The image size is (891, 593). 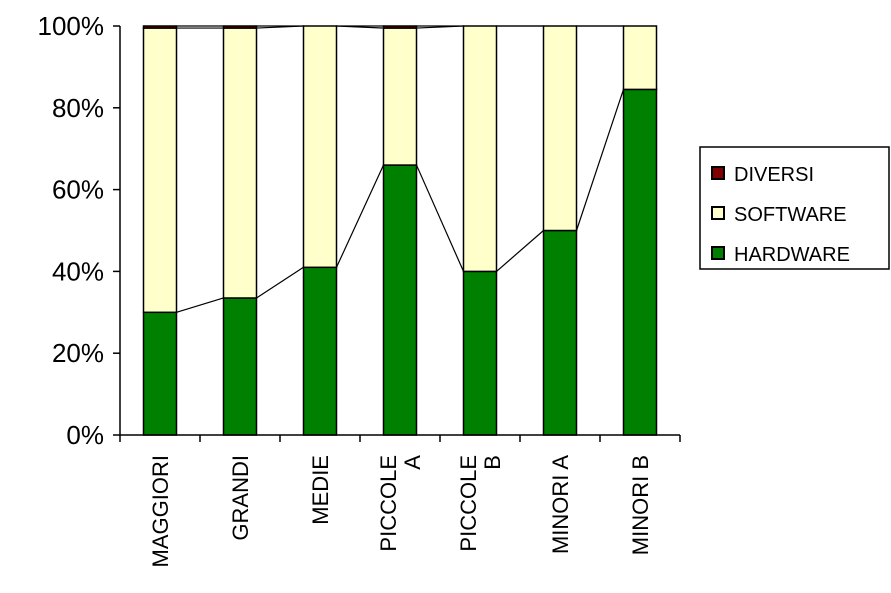 I want to click on x-tick-label: B, so click(x=492, y=462).